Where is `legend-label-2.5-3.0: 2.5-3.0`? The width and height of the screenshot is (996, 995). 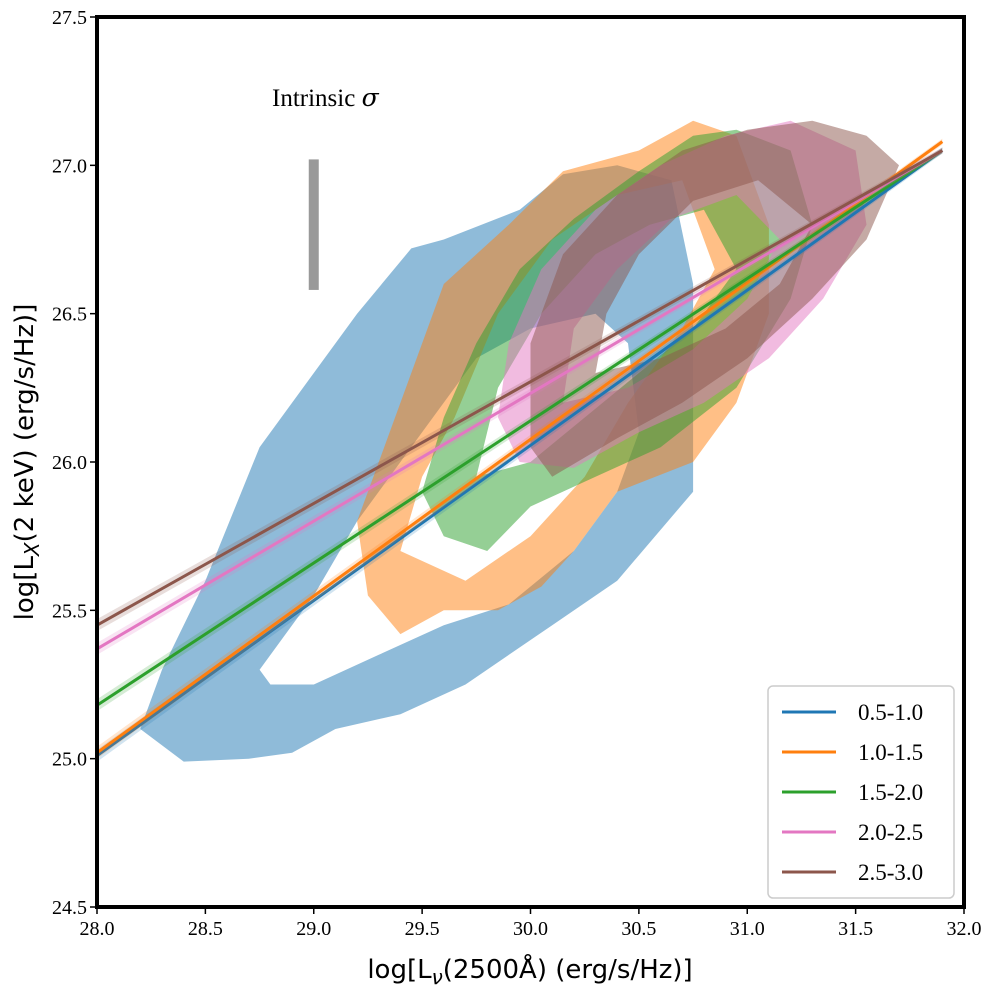 legend-label-2.5-3.0: 2.5-3.0 is located at coordinates (890, 872).